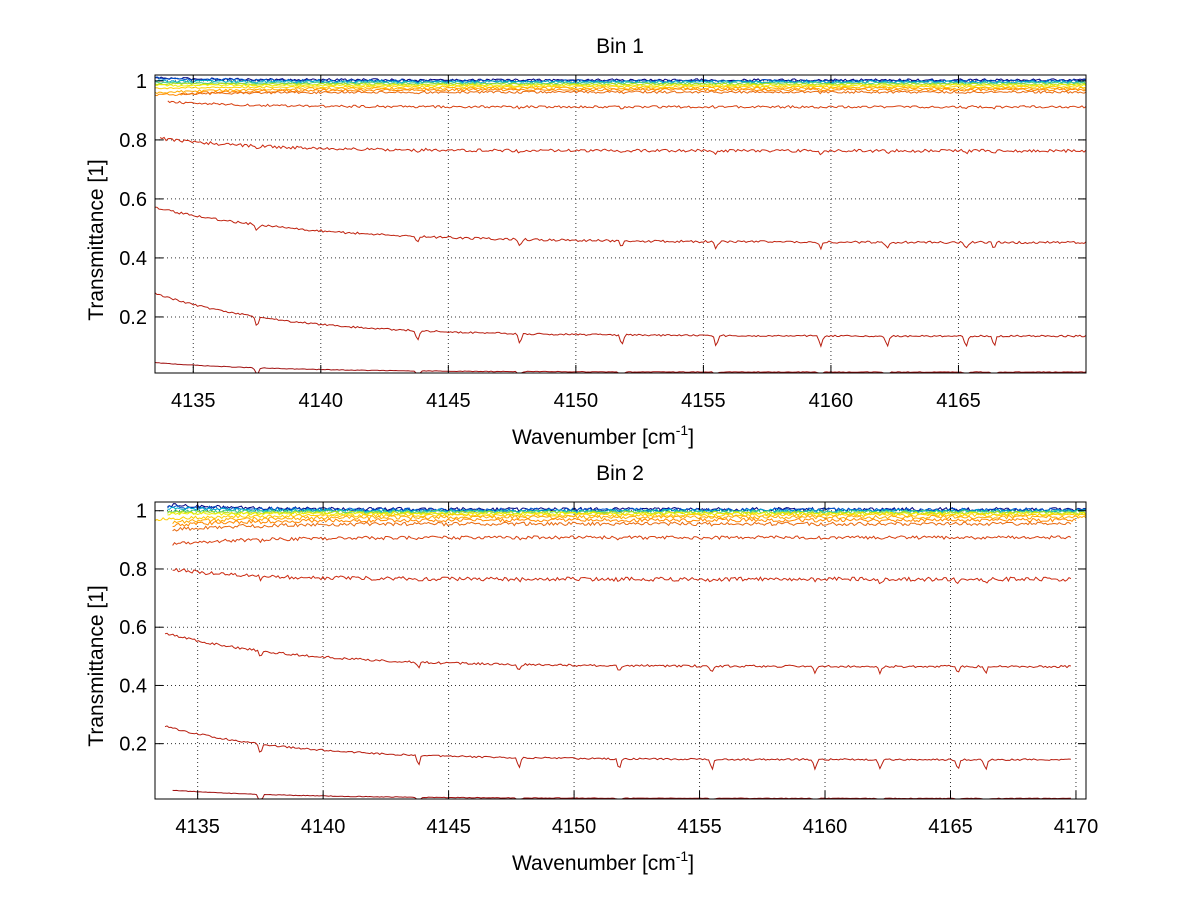  Describe the element at coordinates (1076, 827) in the screenshot. I see `x-tick-label: 4170` at that location.